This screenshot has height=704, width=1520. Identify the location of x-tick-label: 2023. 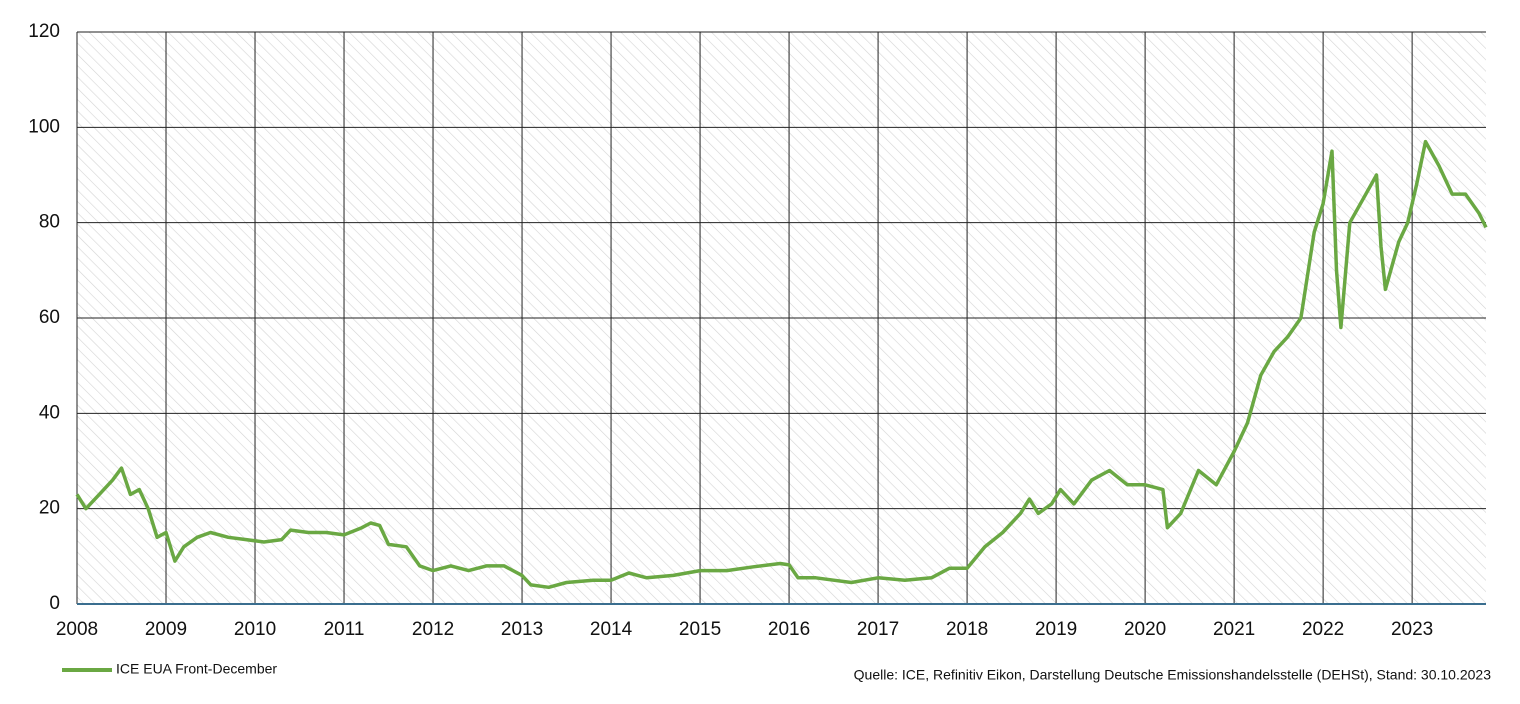
(1412, 629).